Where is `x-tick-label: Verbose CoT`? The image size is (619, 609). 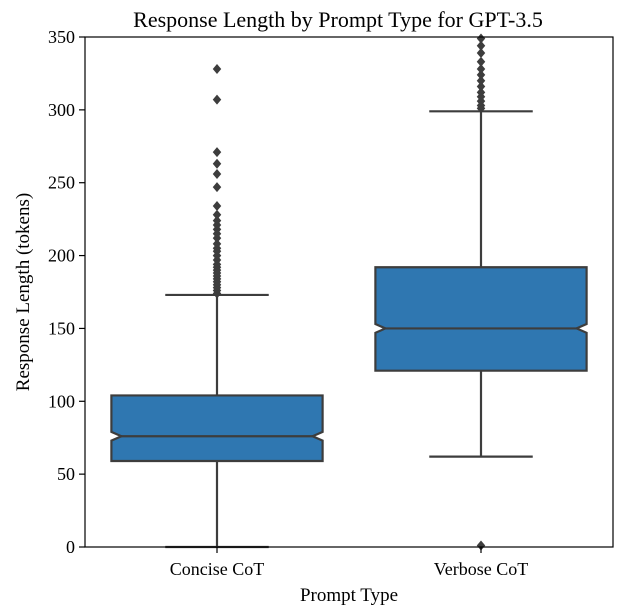
x-tick-label: Verbose CoT is located at coordinates (481, 569).